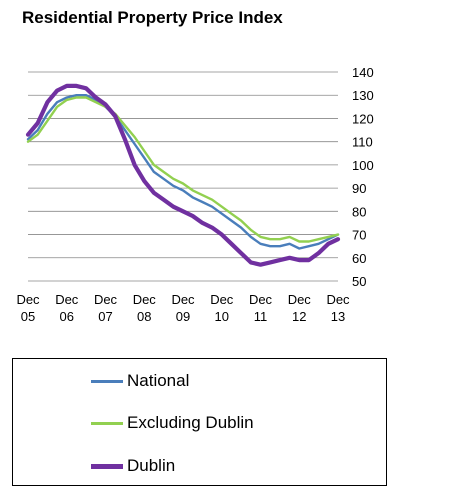  I want to click on legend-label: National, so click(158, 380).